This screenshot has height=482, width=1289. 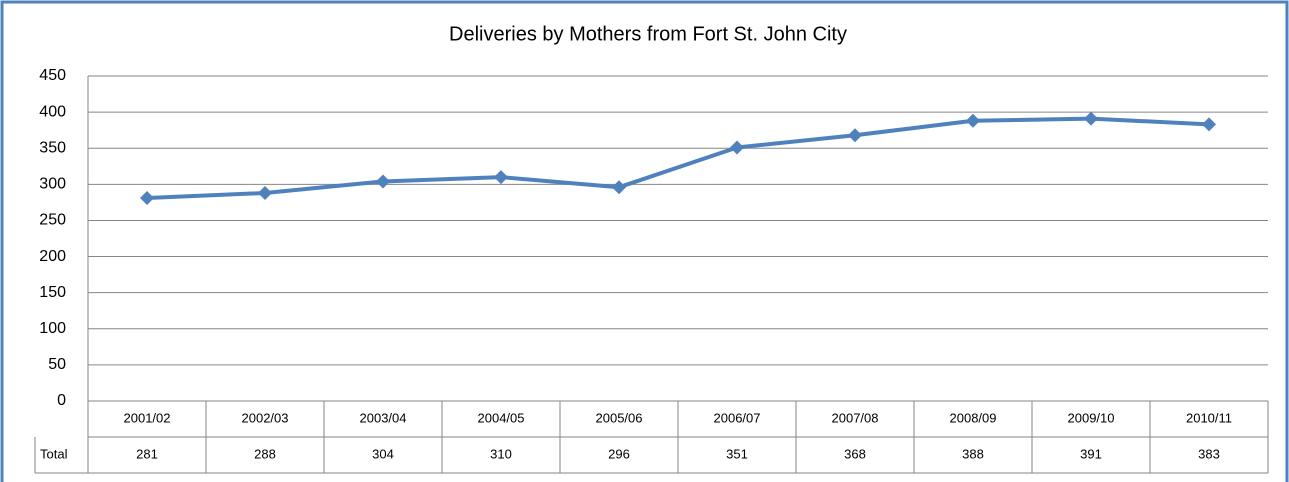 I want to click on data-table-value: 310, so click(x=501, y=453).